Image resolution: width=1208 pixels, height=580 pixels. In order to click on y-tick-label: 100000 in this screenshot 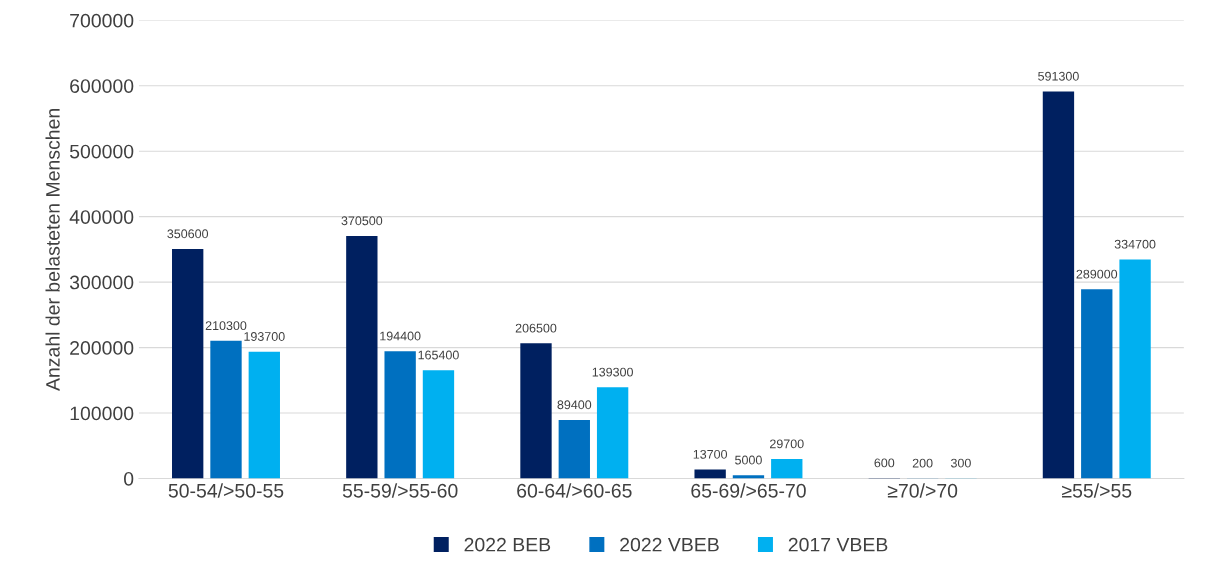, I will do `click(102, 413)`.